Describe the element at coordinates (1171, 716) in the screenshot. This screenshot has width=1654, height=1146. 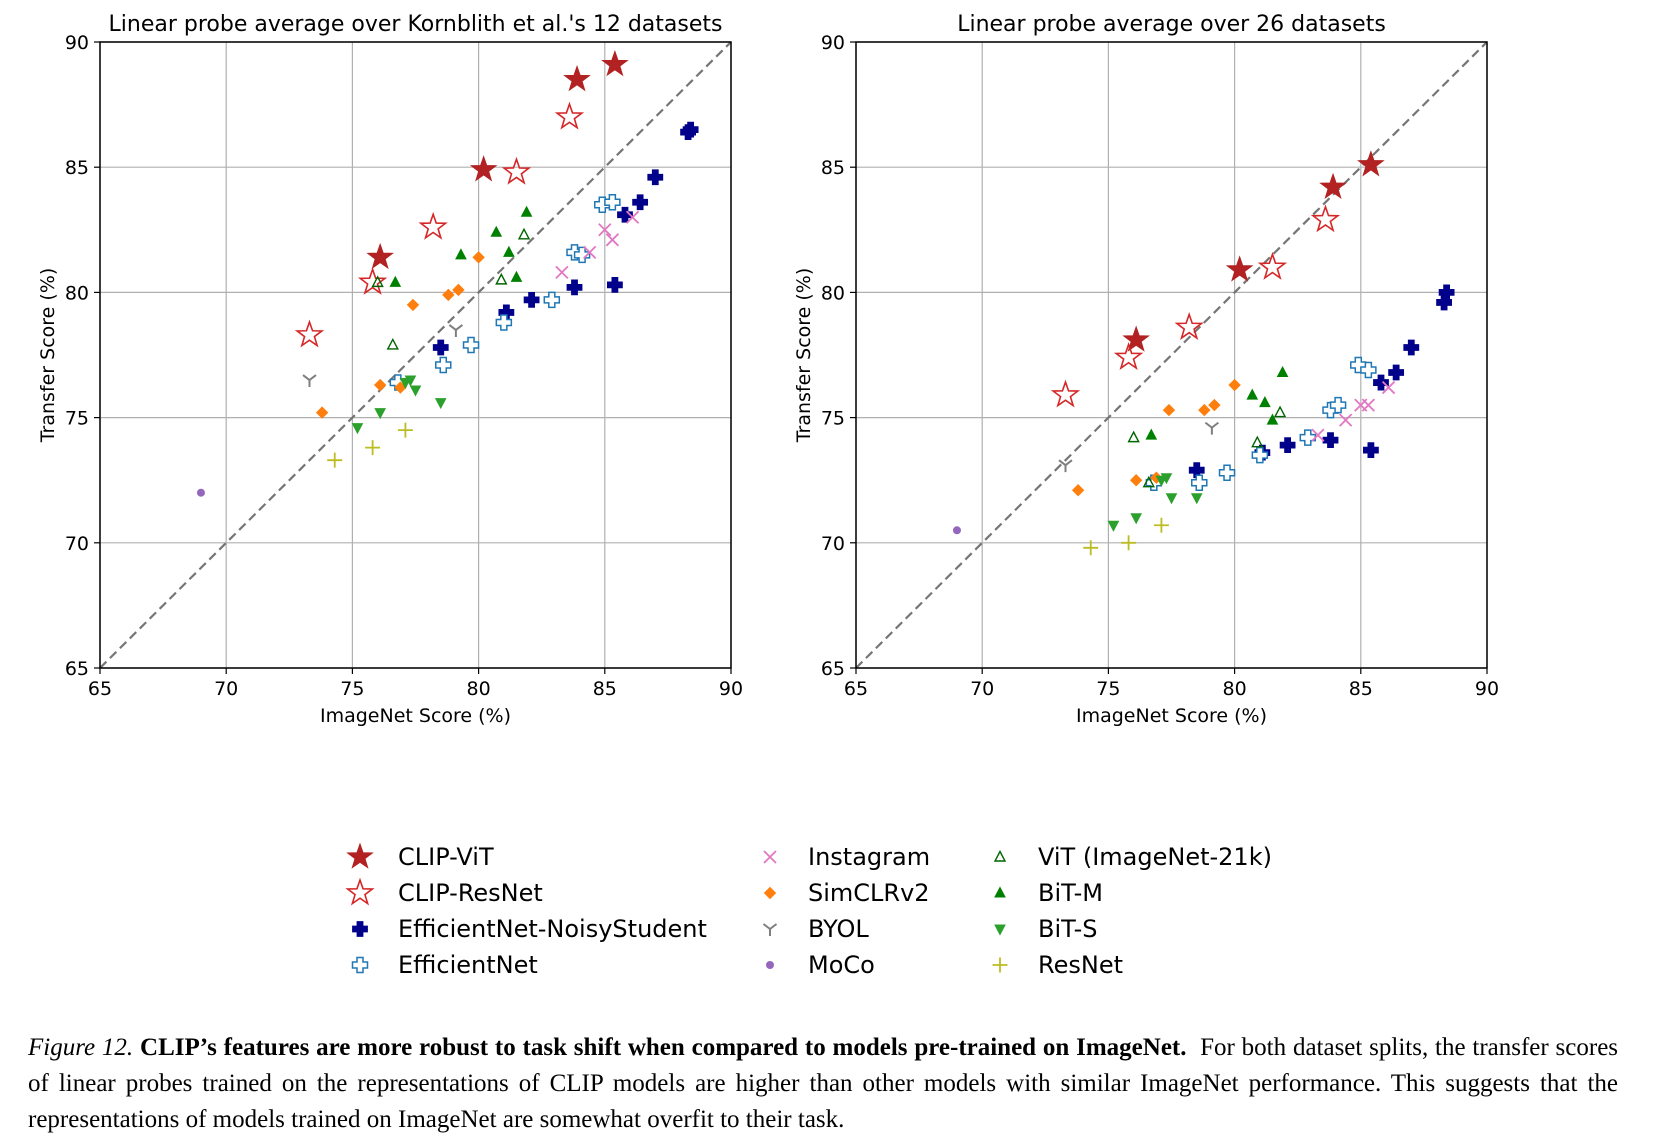
I see `x-axis-label: ImageNet Score (%)` at that location.